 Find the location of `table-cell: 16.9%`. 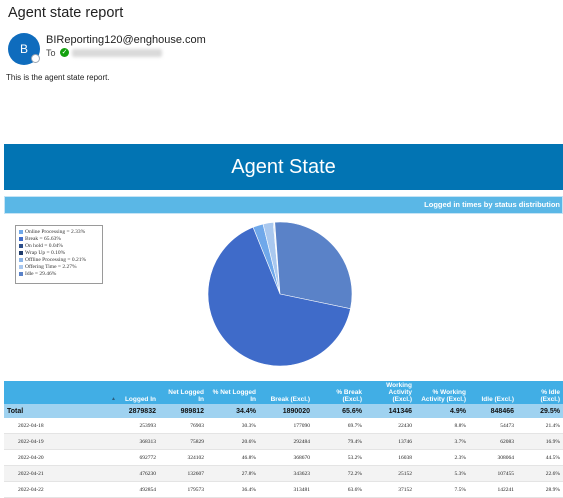

table-cell: 16.9% is located at coordinates (540, 441).